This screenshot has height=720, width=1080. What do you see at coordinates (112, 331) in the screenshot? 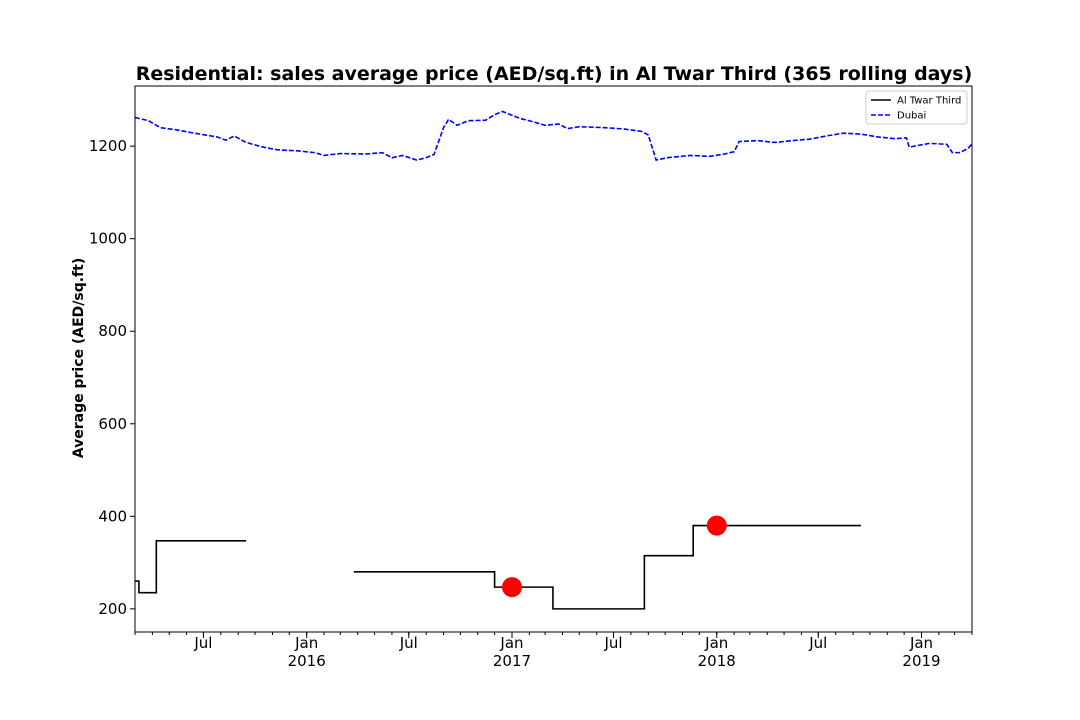
I see `y-tick-label: 800` at bounding box center [112, 331].